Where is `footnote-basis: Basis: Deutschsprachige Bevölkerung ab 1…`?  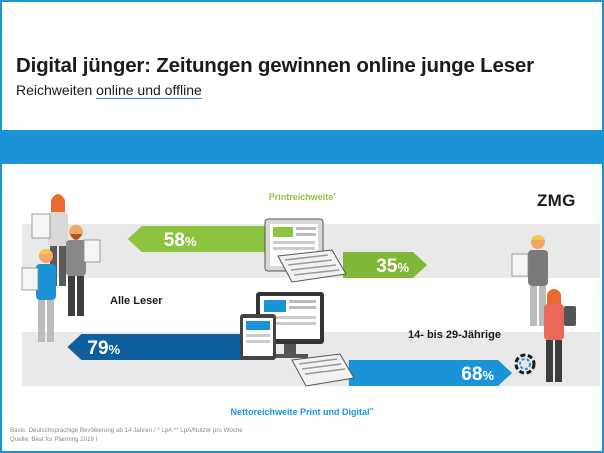
footnote-basis: Basis: Deutschsprachige Bevölkerung ab 1… is located at coordinates (126, 430).